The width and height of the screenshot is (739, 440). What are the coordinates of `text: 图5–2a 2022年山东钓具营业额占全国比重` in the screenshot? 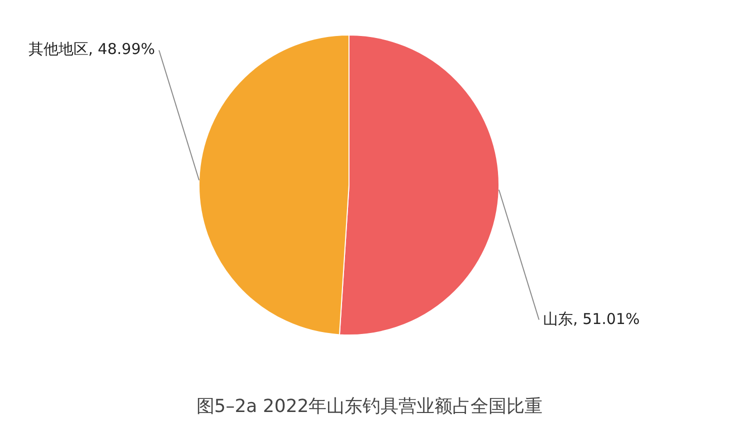 It's located at (369, 406).